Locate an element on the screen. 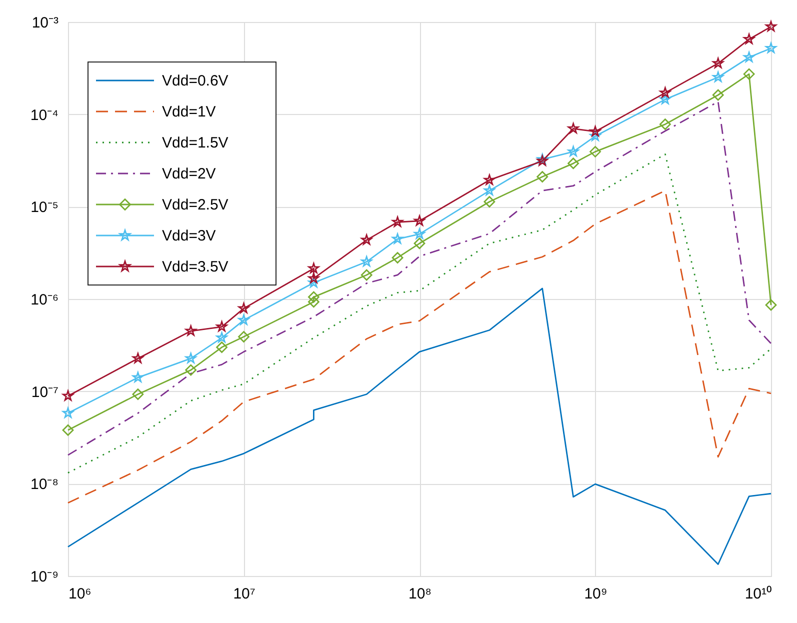 The image size is (797, 623). y-tick-label: 10⁻⁹ is located at coordinates (44, 577).